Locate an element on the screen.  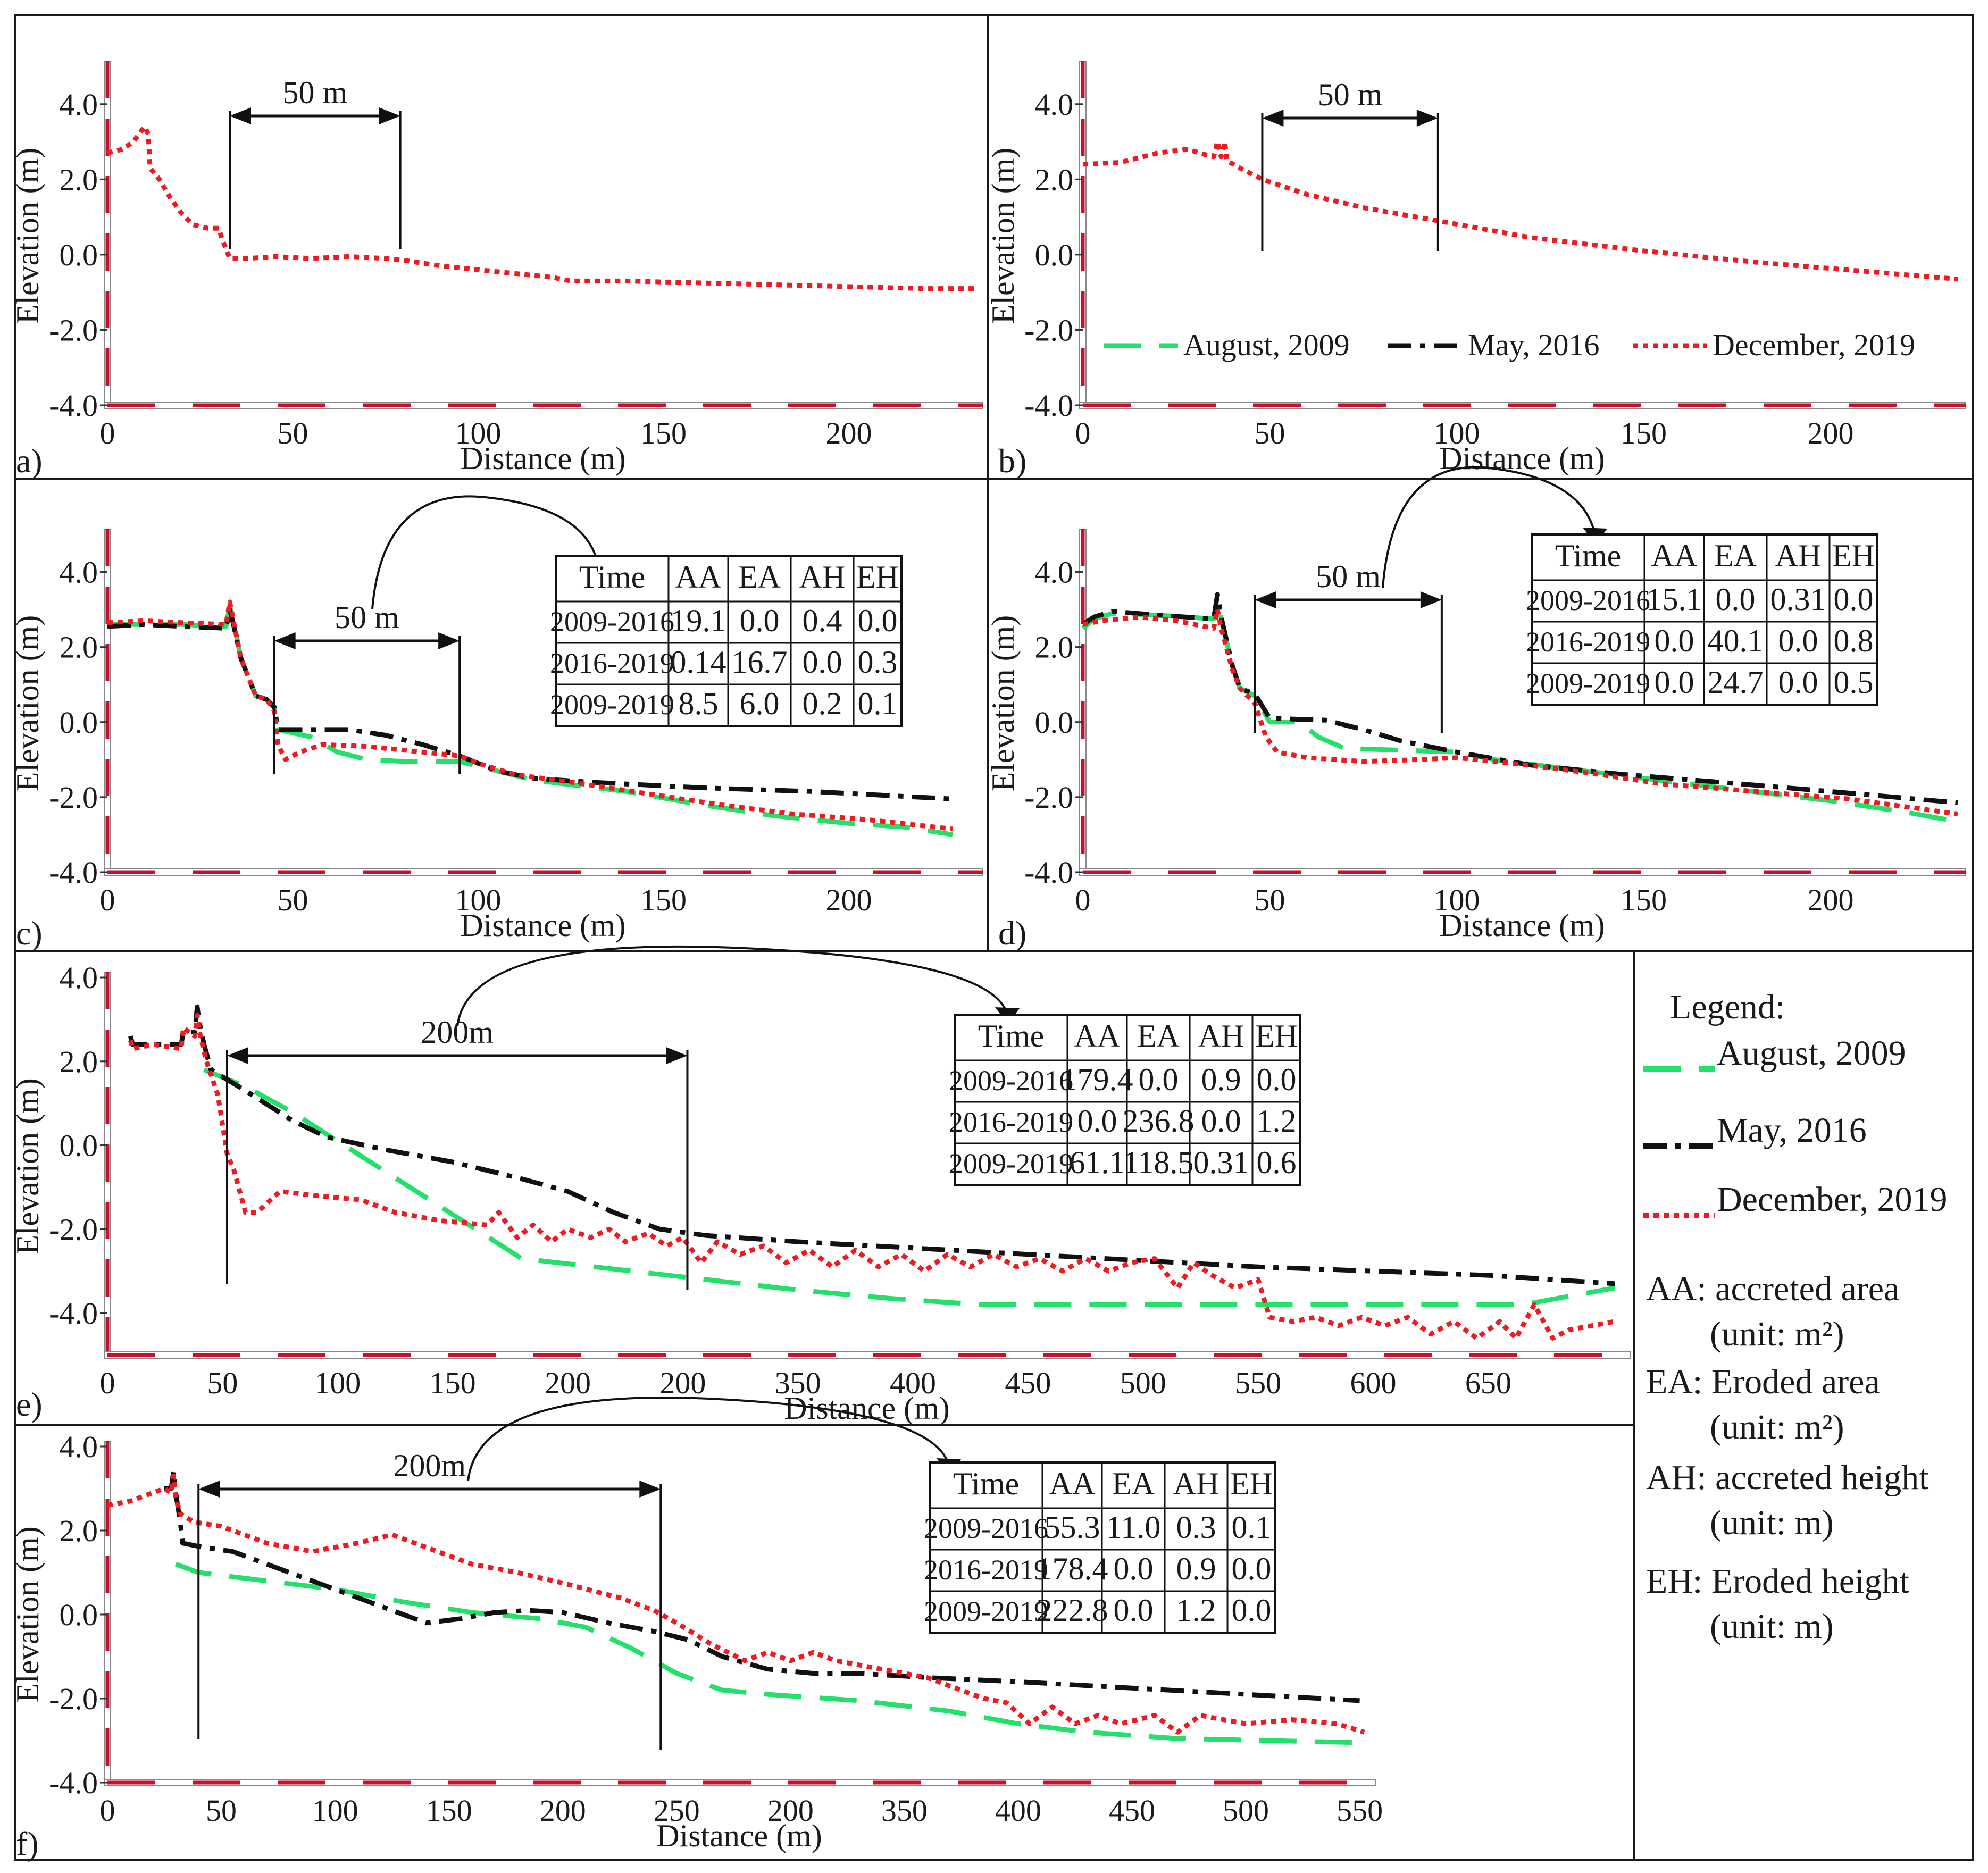
x-tick-label: 650 is located at coordinates (1488, 1383).